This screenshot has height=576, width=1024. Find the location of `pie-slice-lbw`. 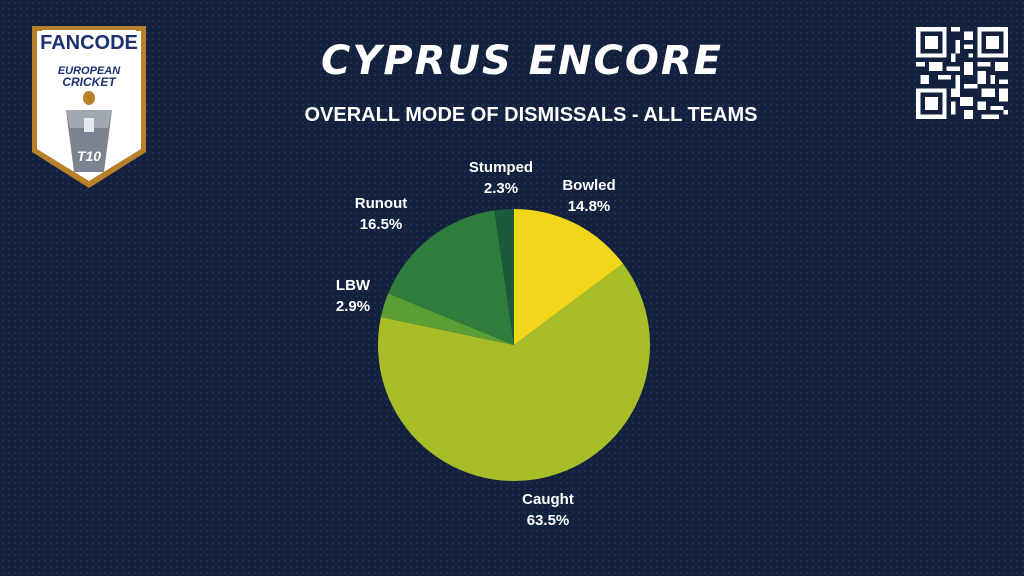

pie-slice-lbw is located at coordinates (447, 319).